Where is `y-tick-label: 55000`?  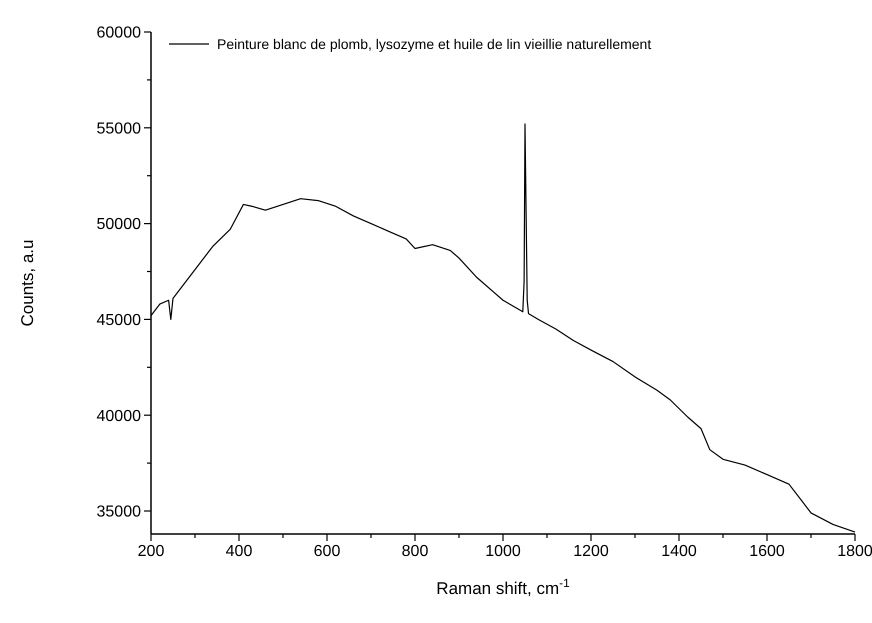
y-tick-label: 55000 is located at coordinates (119, 129).